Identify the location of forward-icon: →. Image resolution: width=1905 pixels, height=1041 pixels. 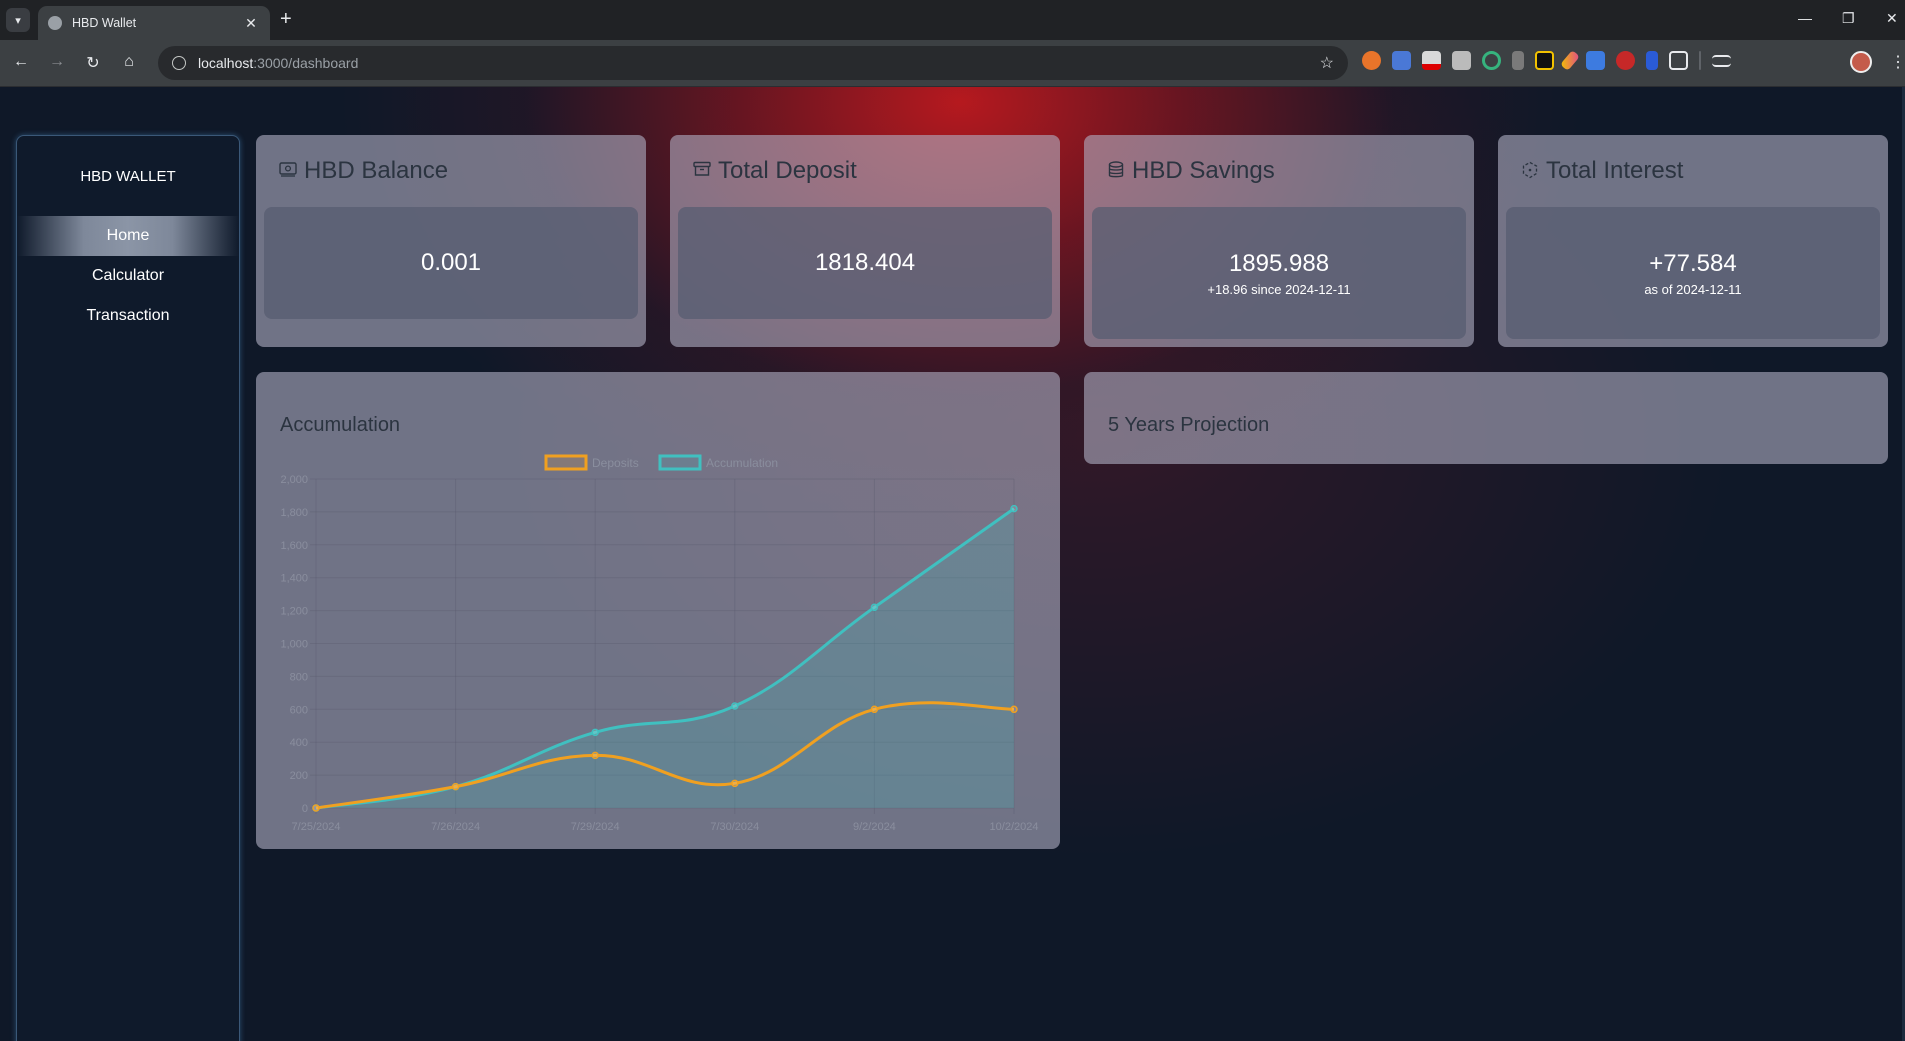
(57, 61).